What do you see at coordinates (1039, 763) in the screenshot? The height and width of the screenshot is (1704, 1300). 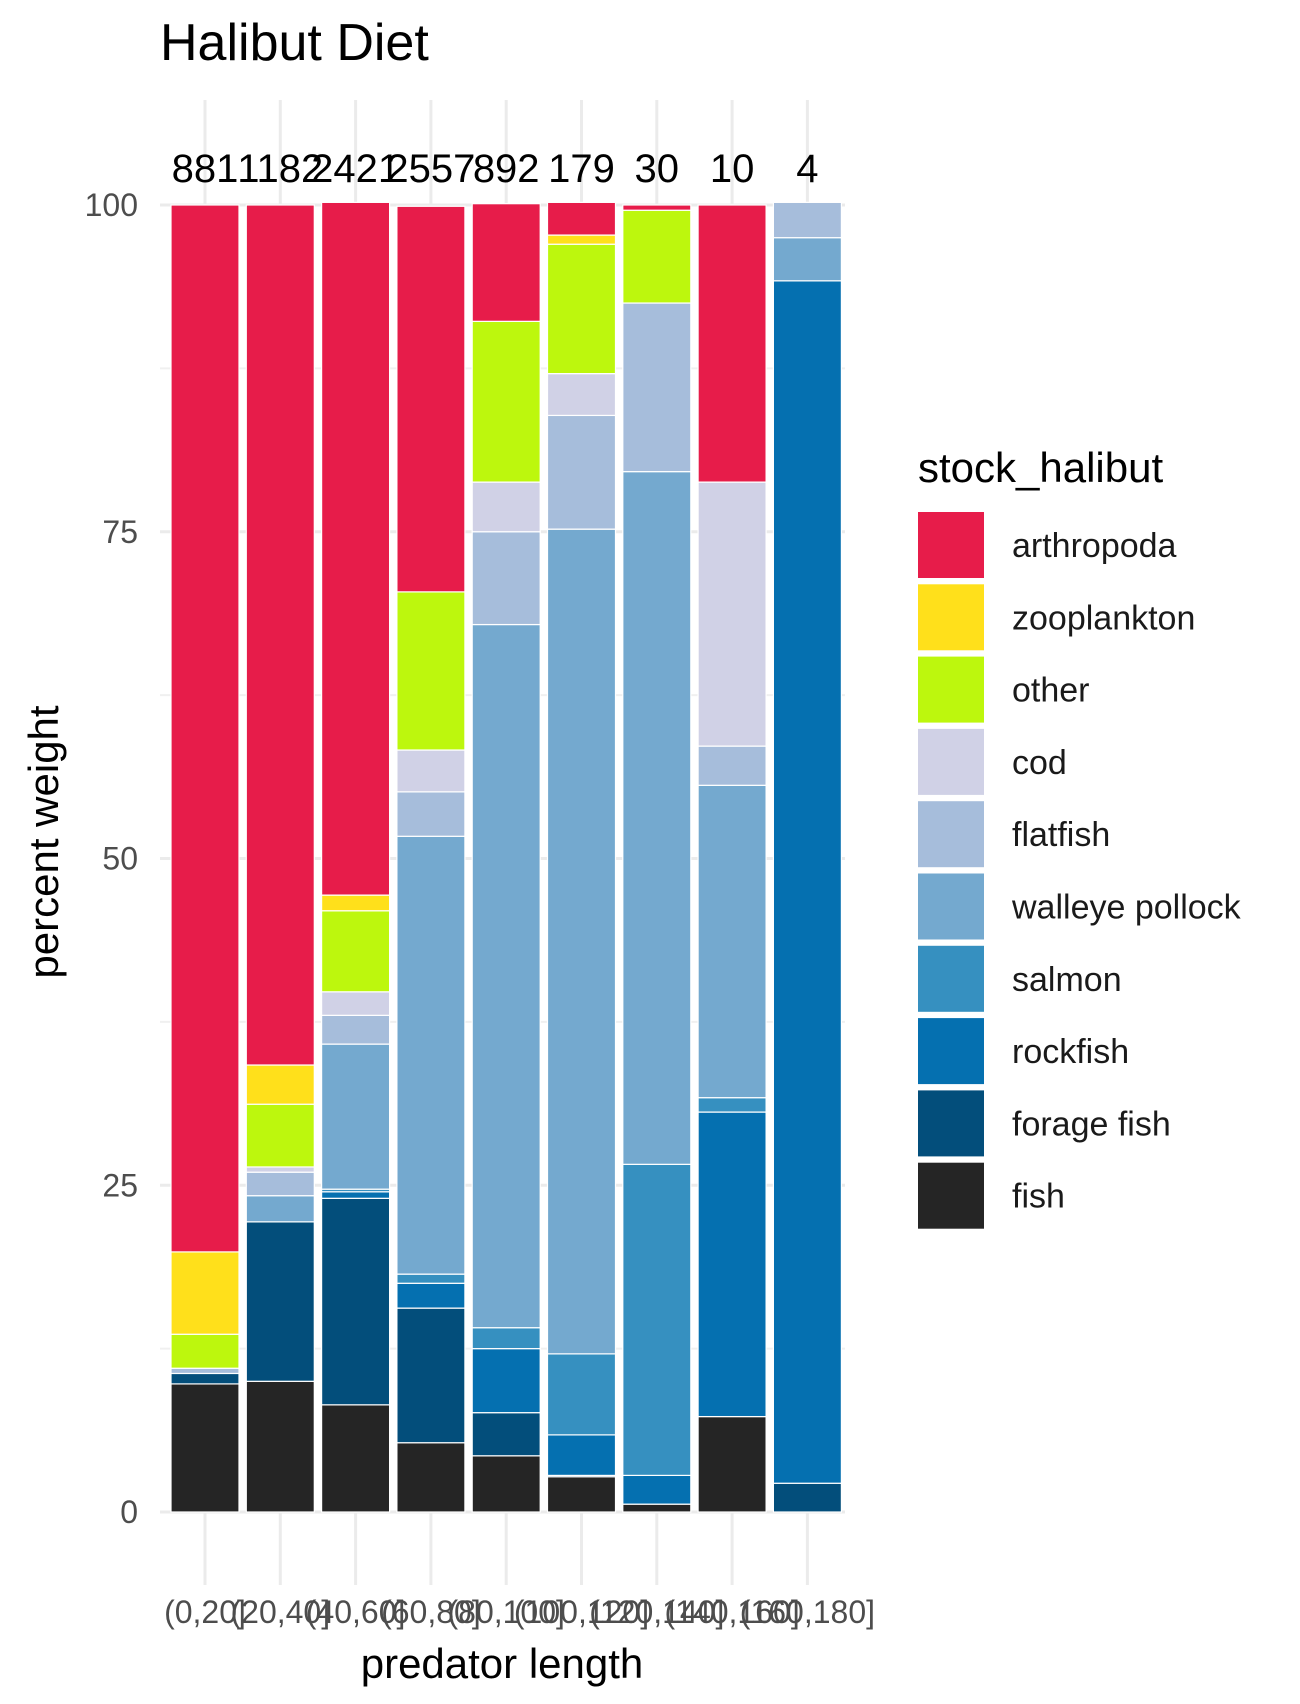 I see `legend-label: cod` at bounding box center [1039, 763].